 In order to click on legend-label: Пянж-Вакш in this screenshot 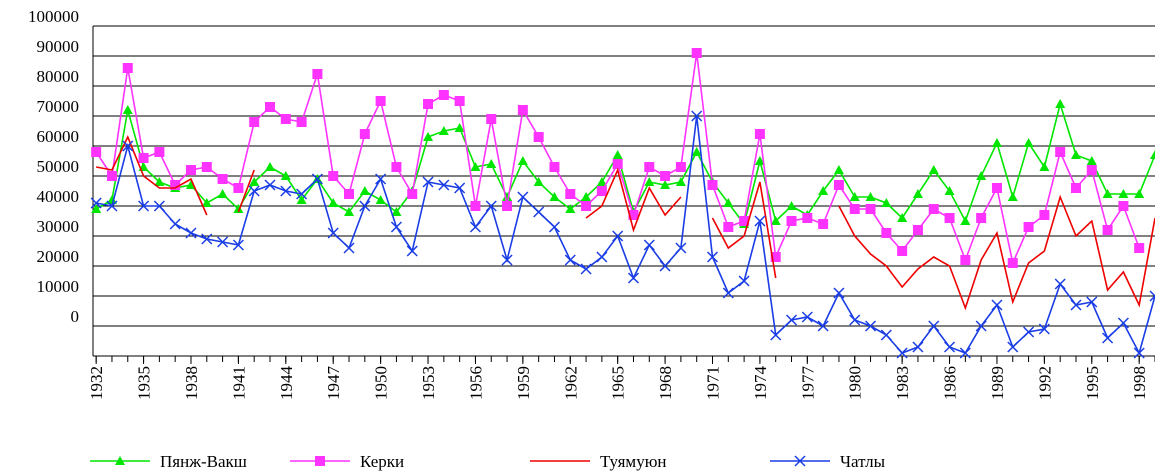, I will do `click(203, 461)`.